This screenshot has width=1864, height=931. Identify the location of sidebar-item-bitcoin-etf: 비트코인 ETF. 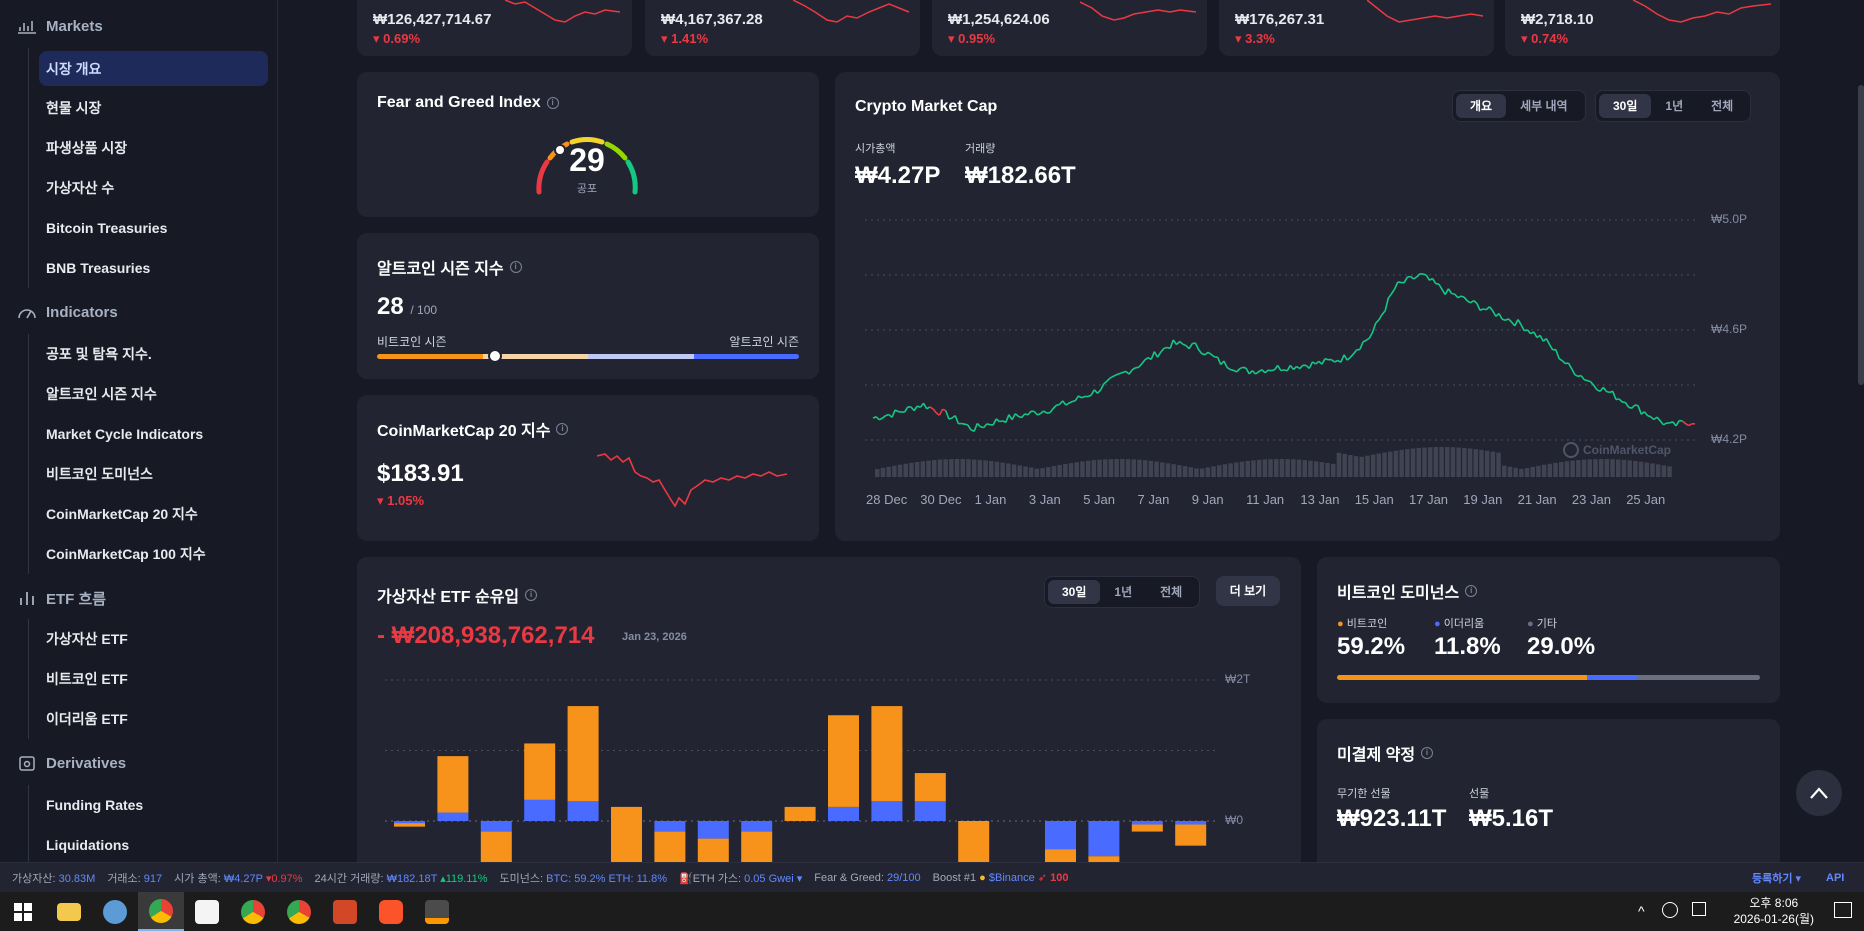
(87, 679).